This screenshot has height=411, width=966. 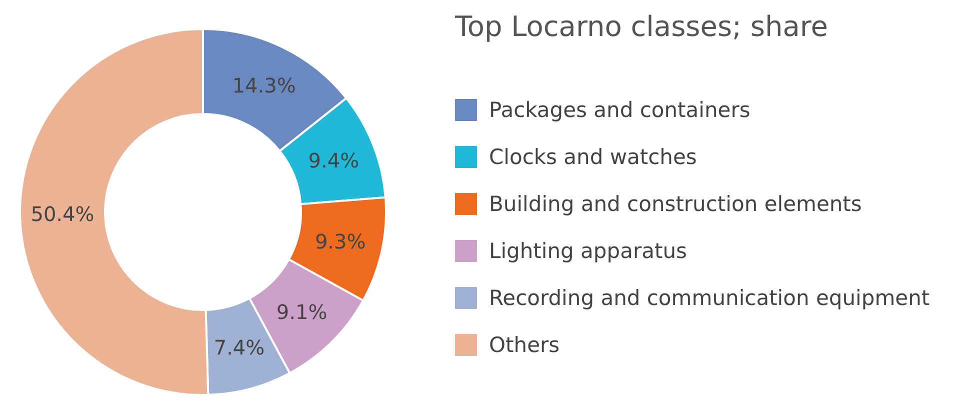 What do you see at coordinates (264, 85) in the screenshot?
I see `data-label: 14.3%` at bounding box center [264, 85].